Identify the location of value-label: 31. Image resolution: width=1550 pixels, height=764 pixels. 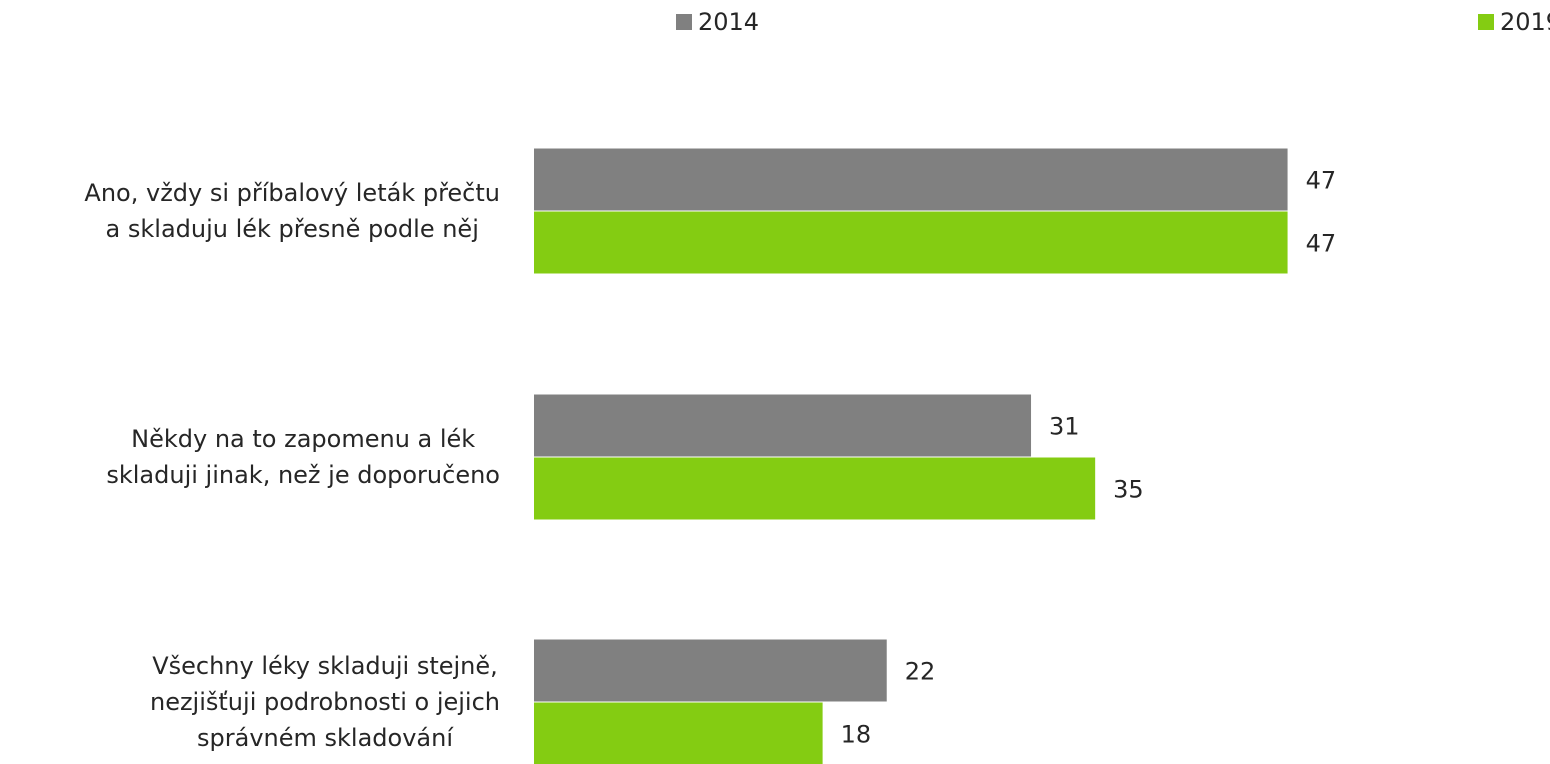
(1064, 427).